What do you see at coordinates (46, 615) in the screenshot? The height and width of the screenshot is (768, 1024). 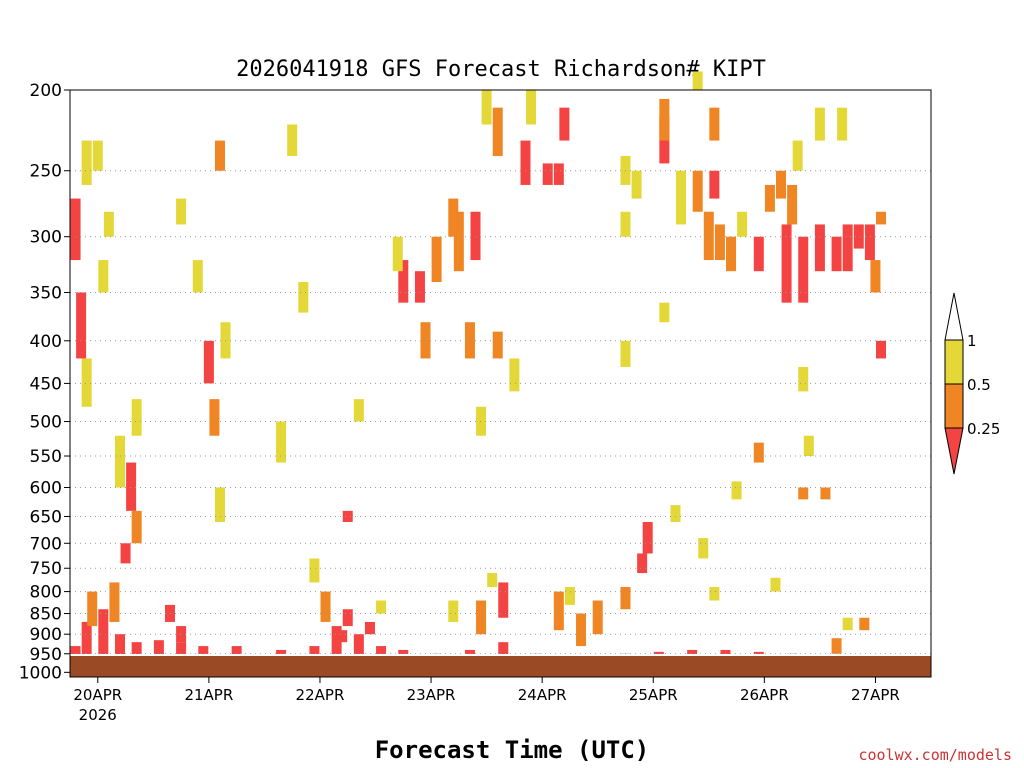 I see `y-tick-label: 850` at bounding box center [46, 615].